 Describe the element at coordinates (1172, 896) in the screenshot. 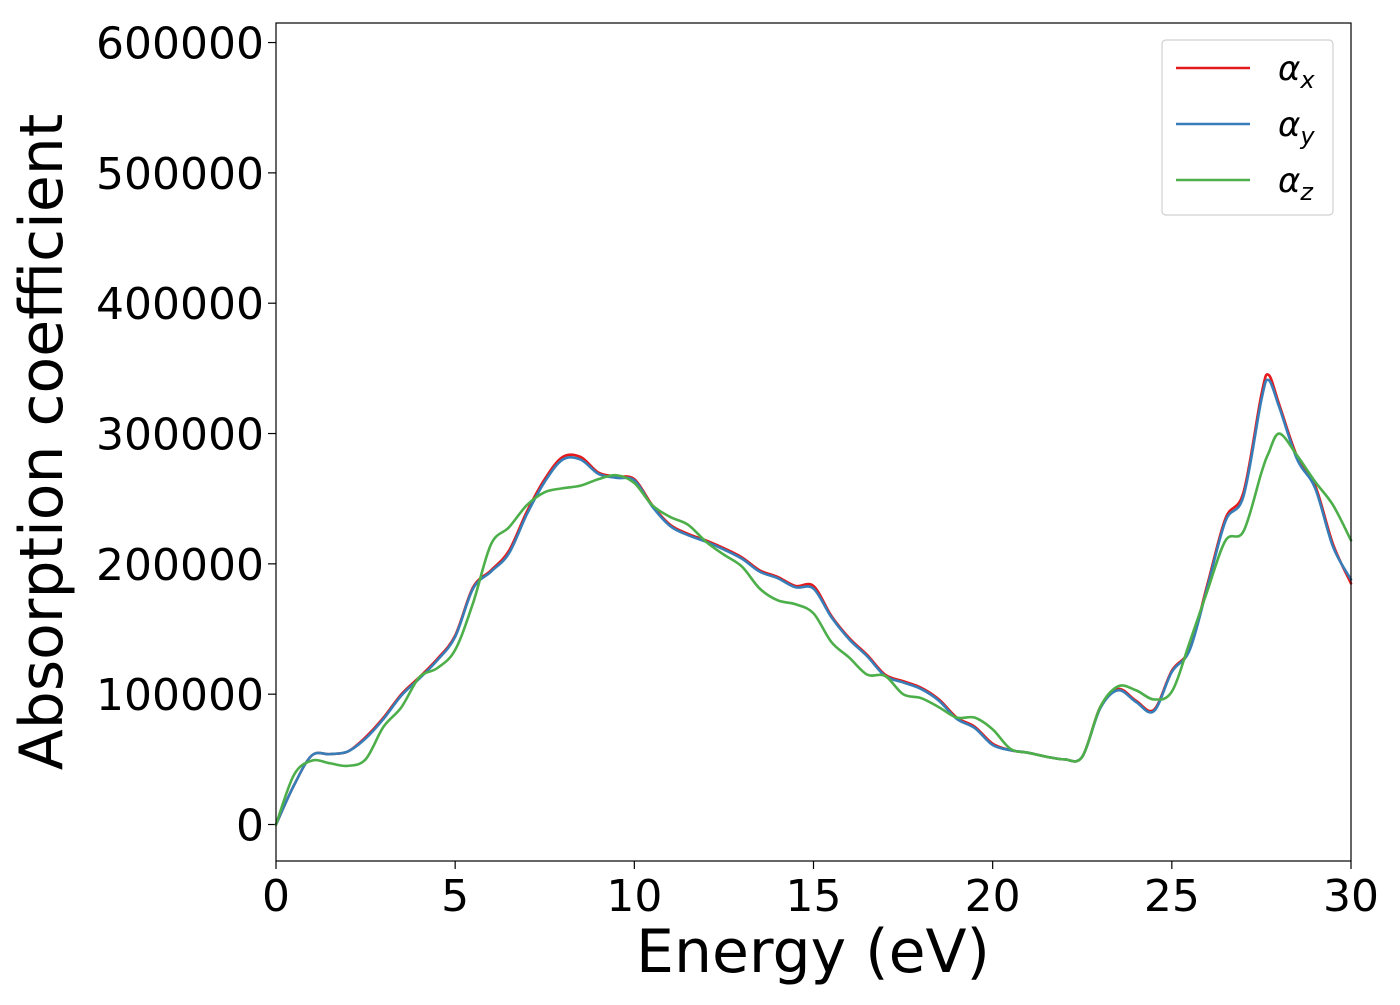

I see `x-tick-label: 25` at that location.